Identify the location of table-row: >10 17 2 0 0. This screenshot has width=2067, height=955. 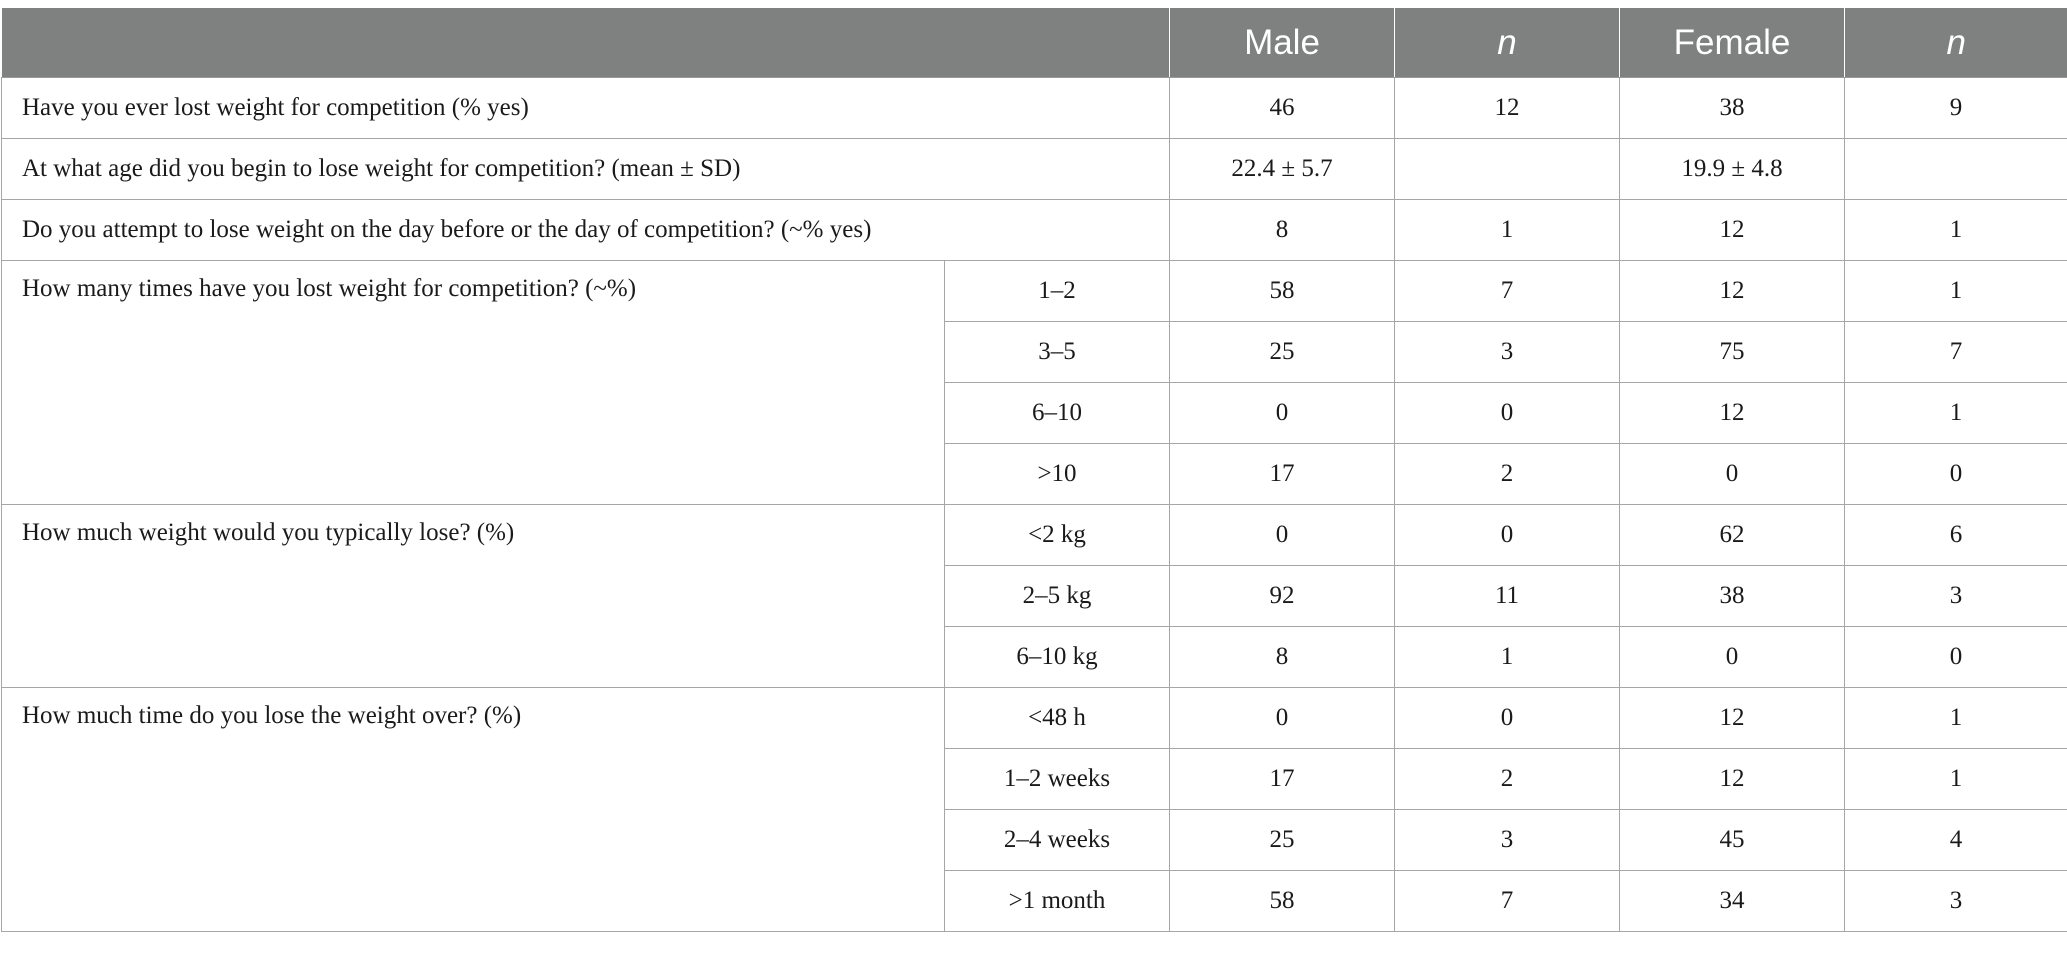
(1034, 474).